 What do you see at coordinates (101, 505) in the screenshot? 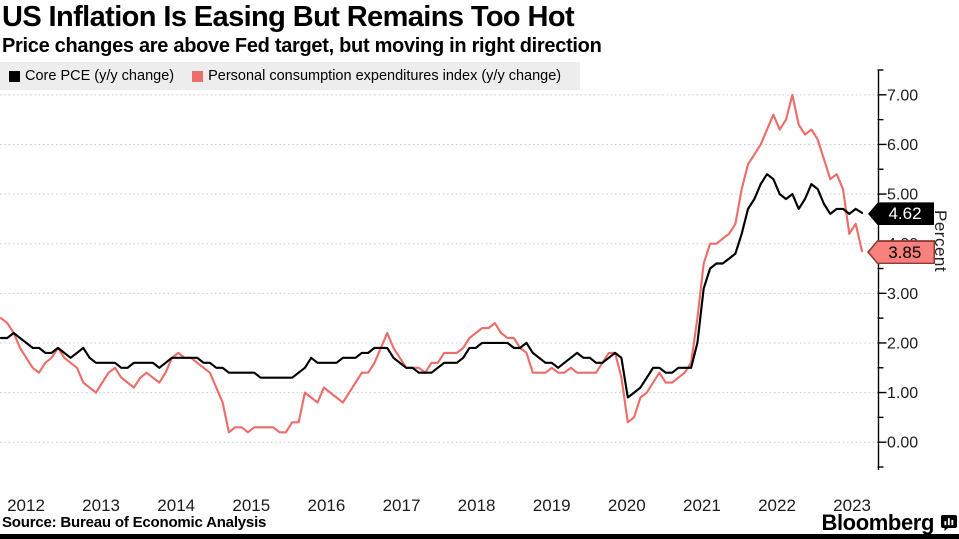
I see `x-tick-label: 2013` at bounding box center [101, 505].